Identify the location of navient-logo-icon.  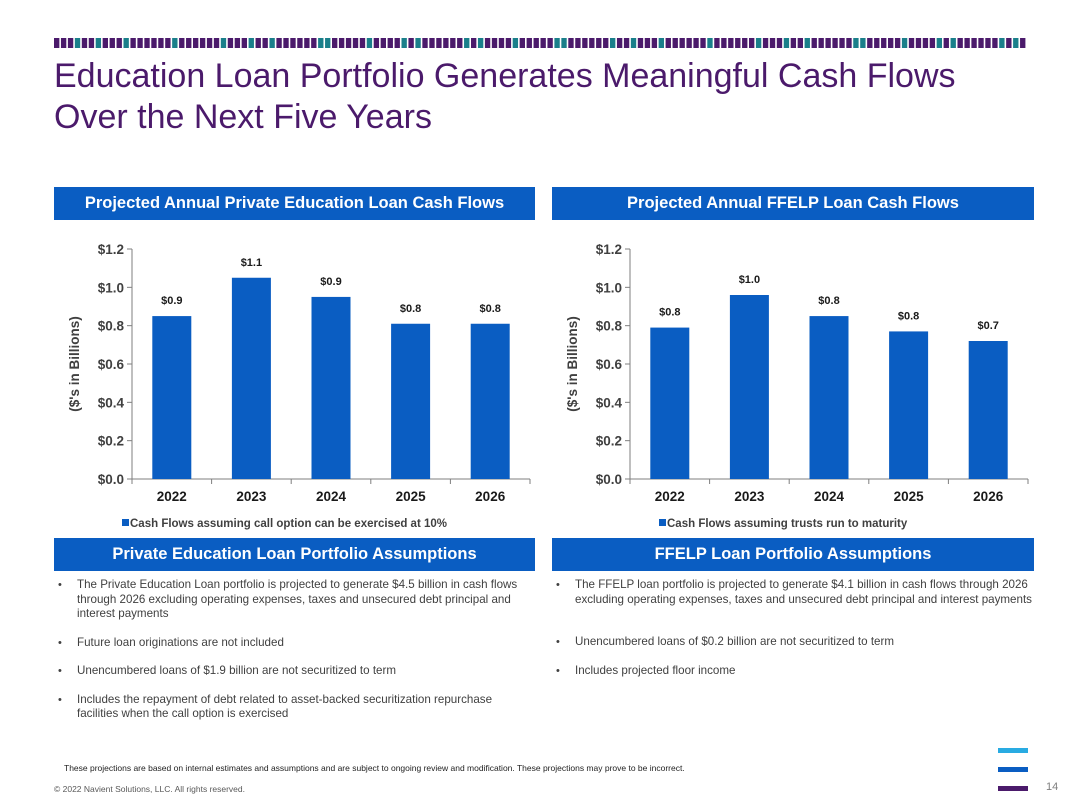
(1013, 770).